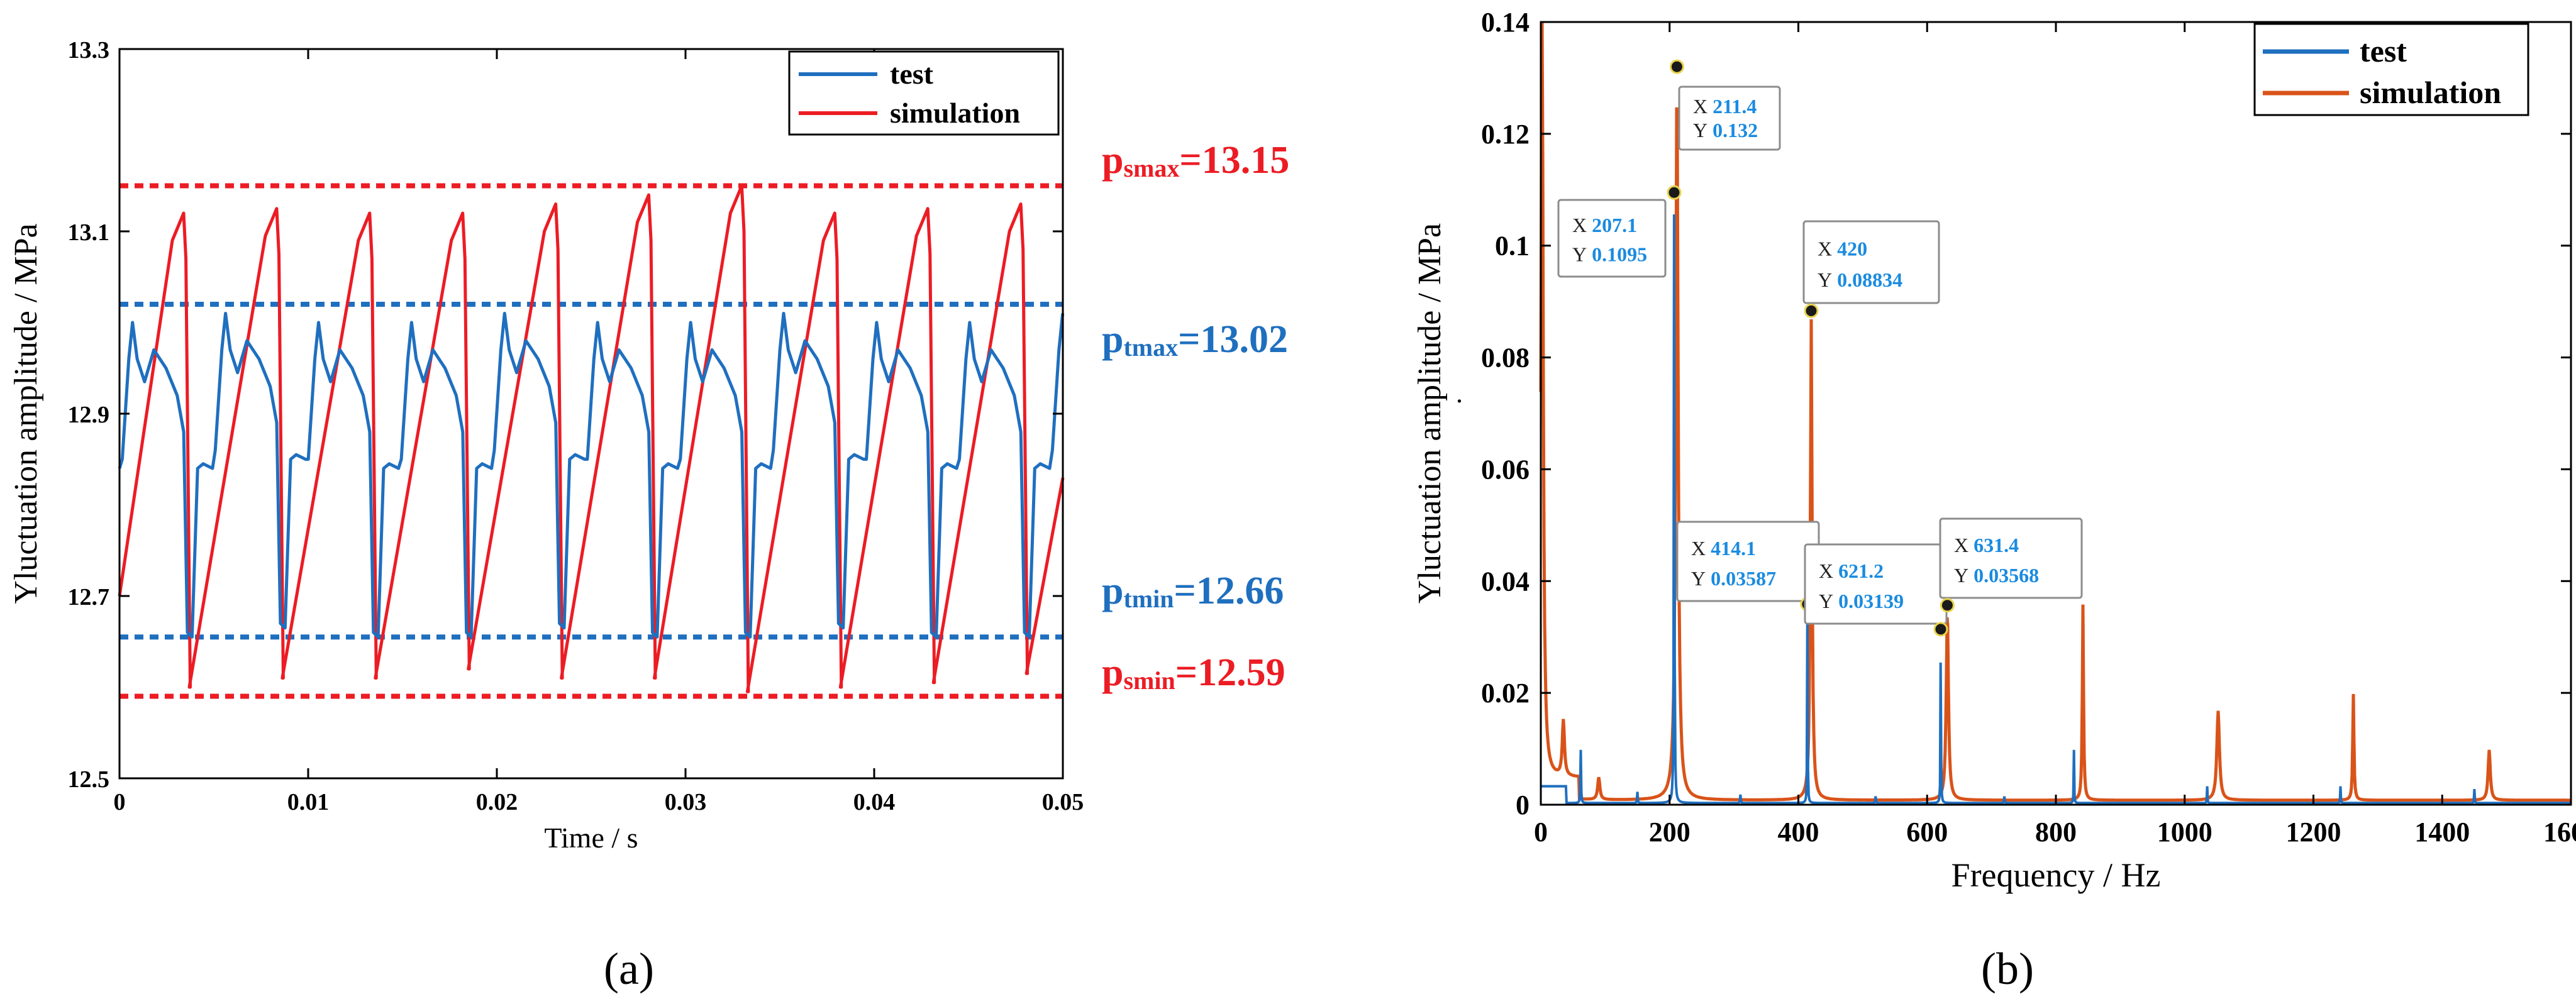 This screenshot has width=2576, height=1004. Describe the element at coordinates (1512, 246) in the screenshot. I see `y-tick-label-b: 0.1` at that location.